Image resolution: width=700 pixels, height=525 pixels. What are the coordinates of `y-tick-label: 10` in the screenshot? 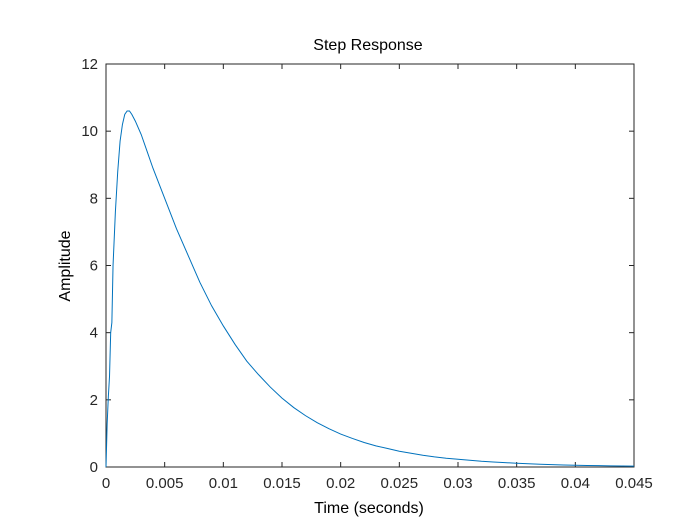 It's located at (89, 131).